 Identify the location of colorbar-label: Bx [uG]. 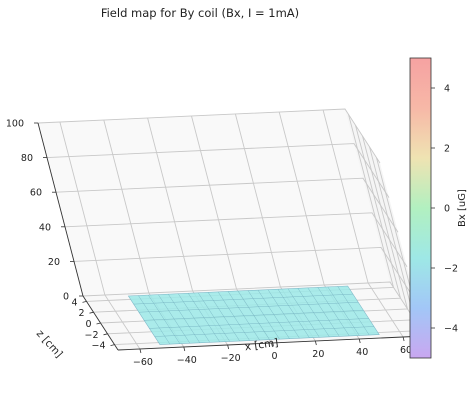
(462, 208).